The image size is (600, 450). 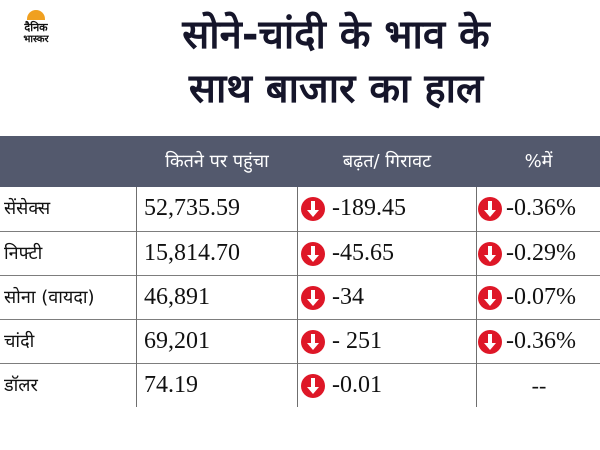 What do you see at coordinates (300, 208) in the screenshot?
I see `table-row: सेंसेक्स 52,735.59 -189.45 -0.36%` at bounding box center [300, 208].